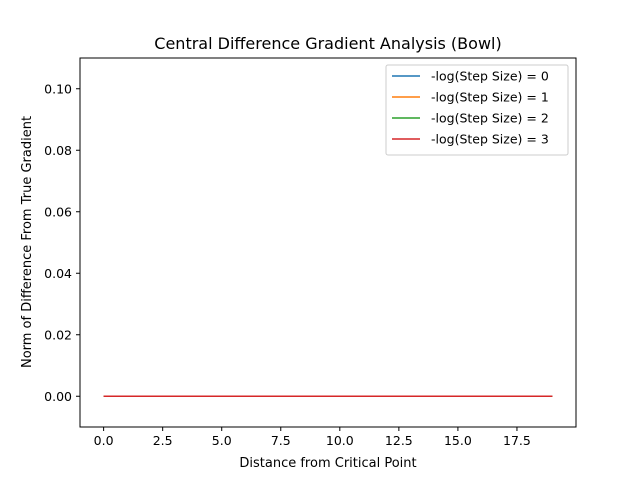  I want to click on x-tick-label: 2.5, so click(163, 440).